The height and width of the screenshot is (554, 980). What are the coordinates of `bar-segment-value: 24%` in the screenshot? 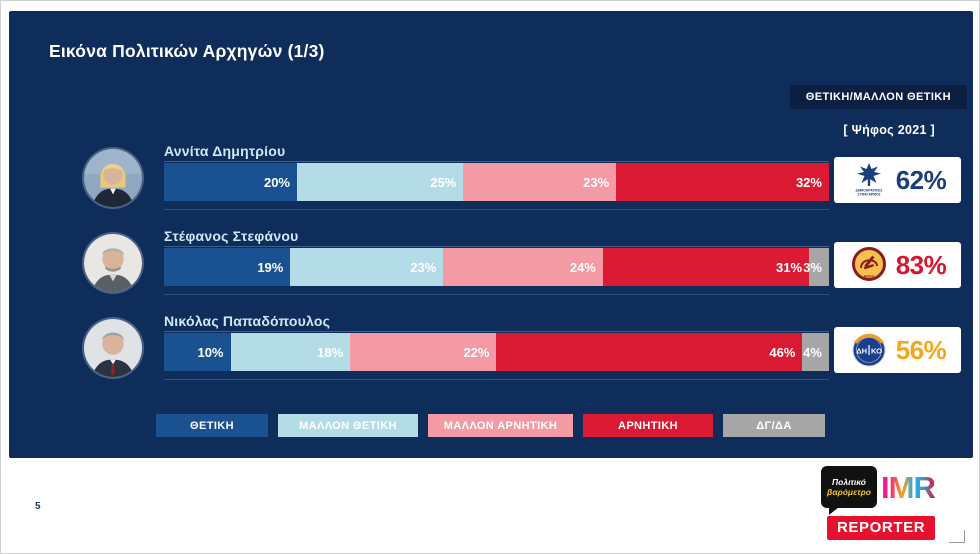 It's located at (582, 267).